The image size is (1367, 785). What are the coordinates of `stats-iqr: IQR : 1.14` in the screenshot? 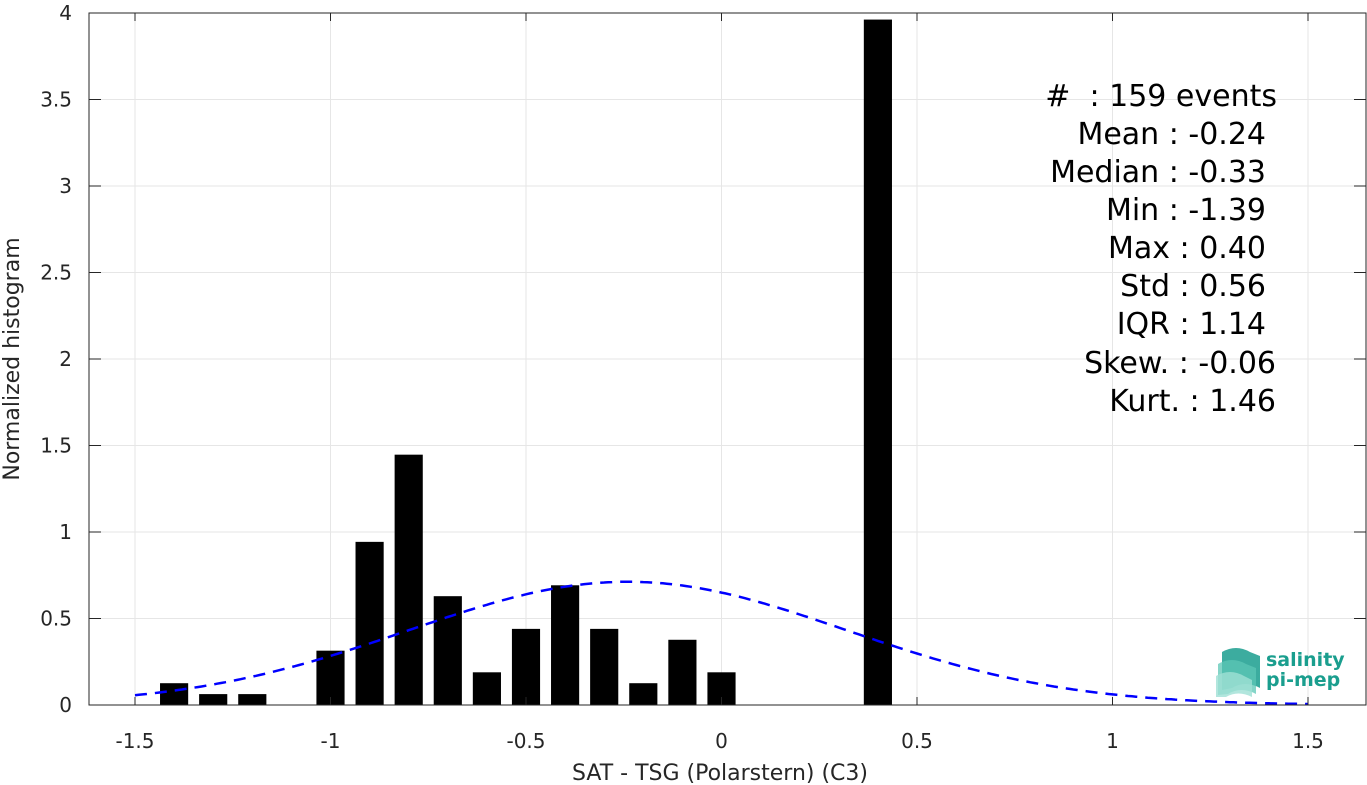 It's located at (1191, 324).